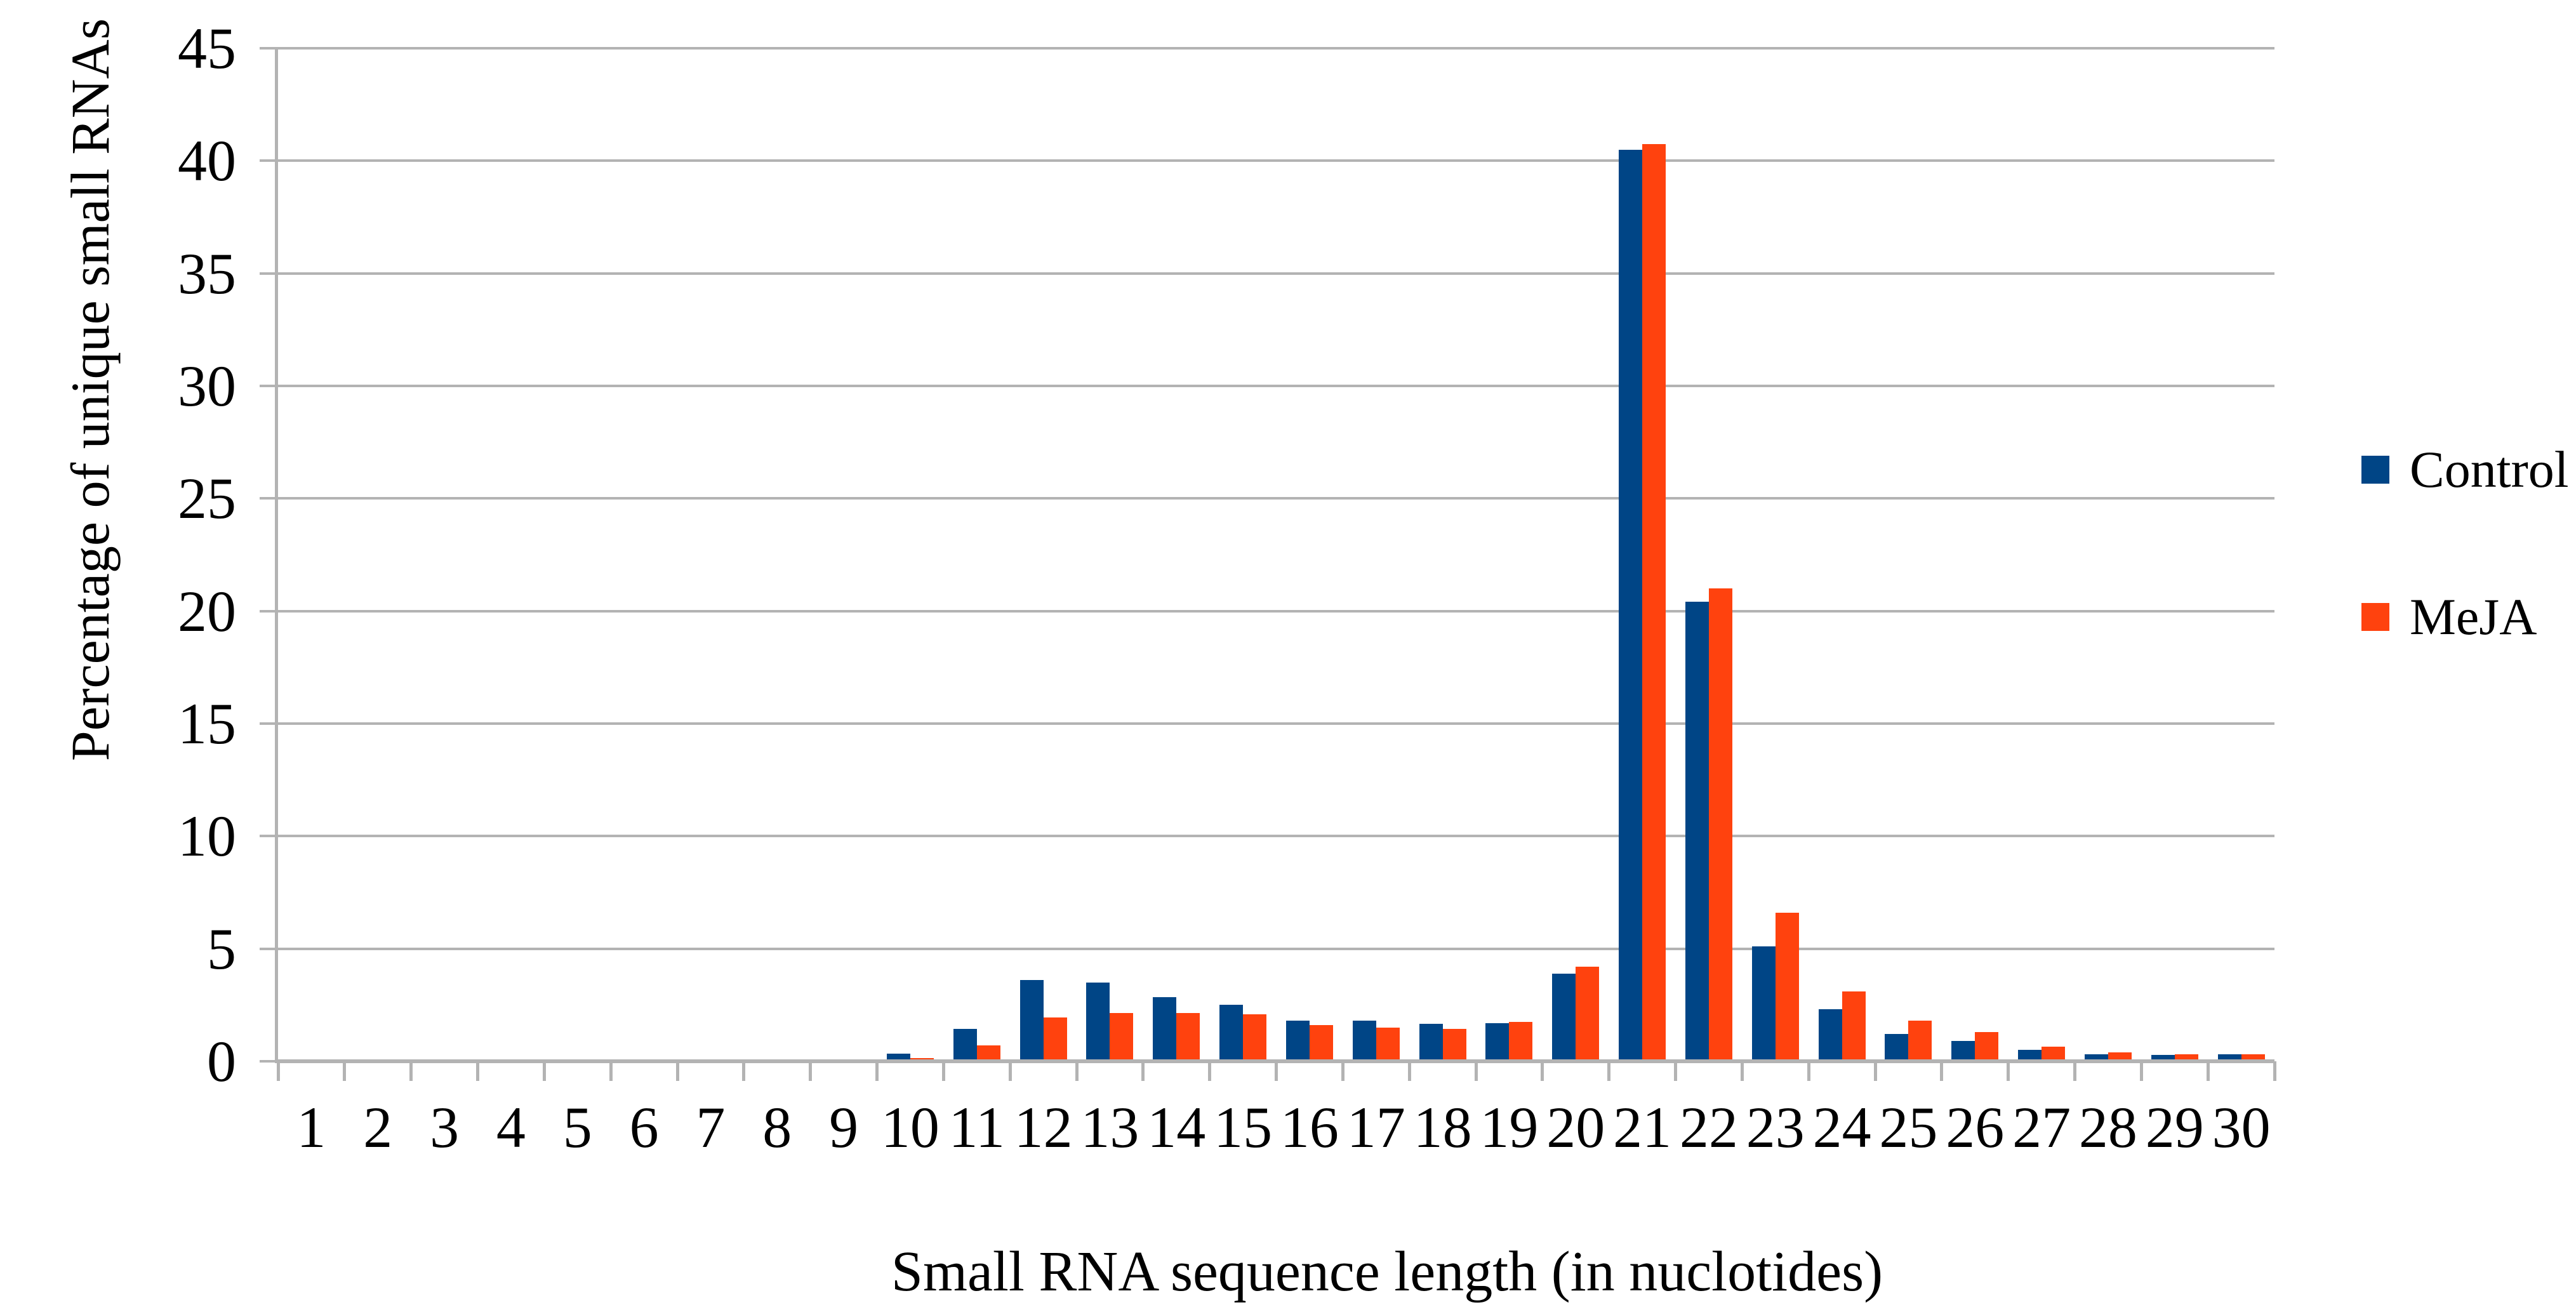  Describe the element at coordinates (844, 1127) in the screenshot. I see `x-tick-label-9: 9` at that location.